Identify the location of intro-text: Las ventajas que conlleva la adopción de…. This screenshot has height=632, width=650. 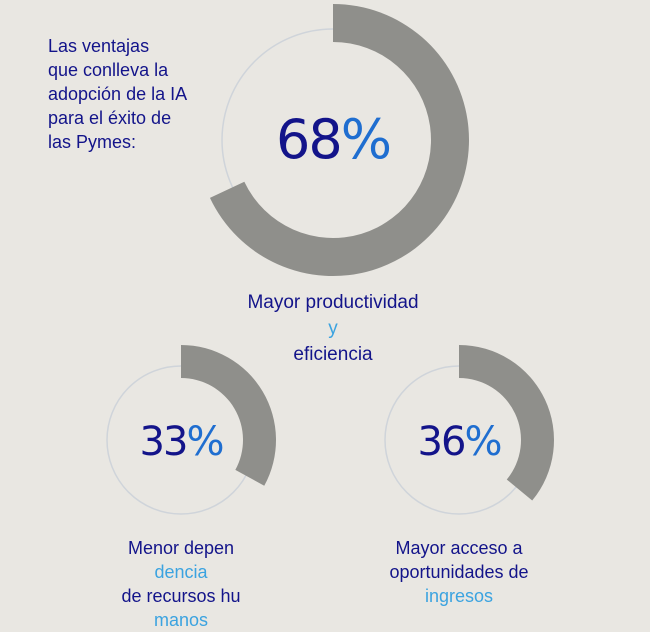
(133, 94).